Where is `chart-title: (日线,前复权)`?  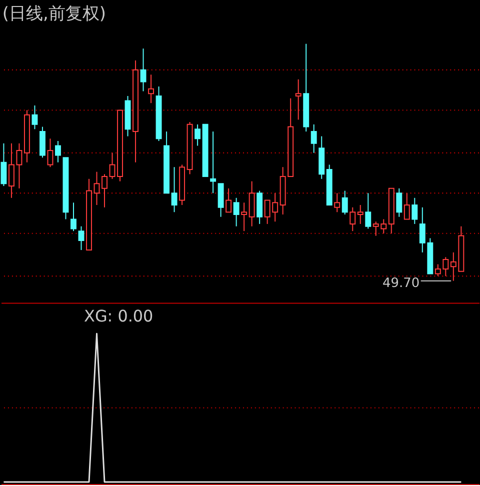
chart-title: (日线,前复权) is located at coordinates (54, 12).